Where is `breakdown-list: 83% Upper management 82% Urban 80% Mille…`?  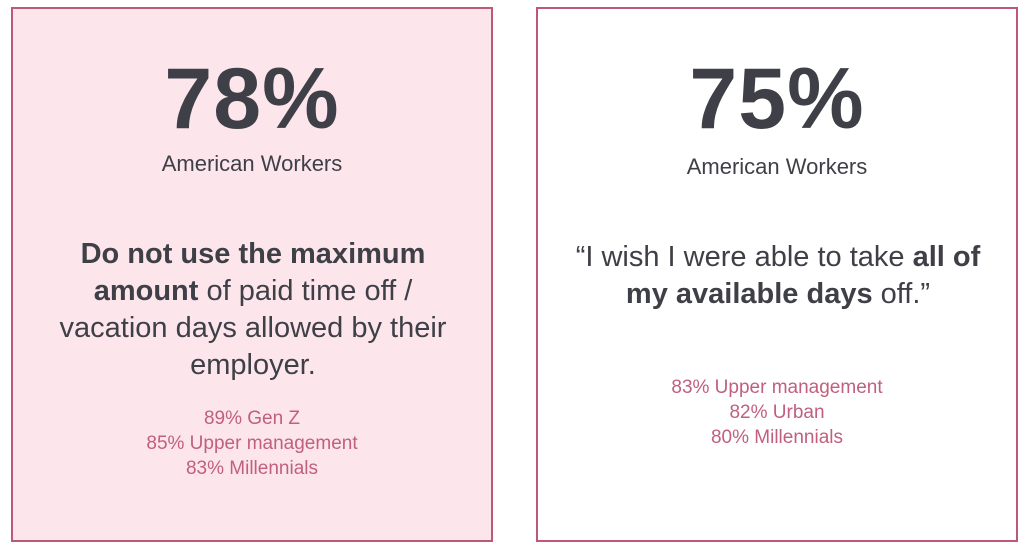
breakdown-list: 83% Upper management 82% Urban 80% Mille… is located at coordinates (777, 412).